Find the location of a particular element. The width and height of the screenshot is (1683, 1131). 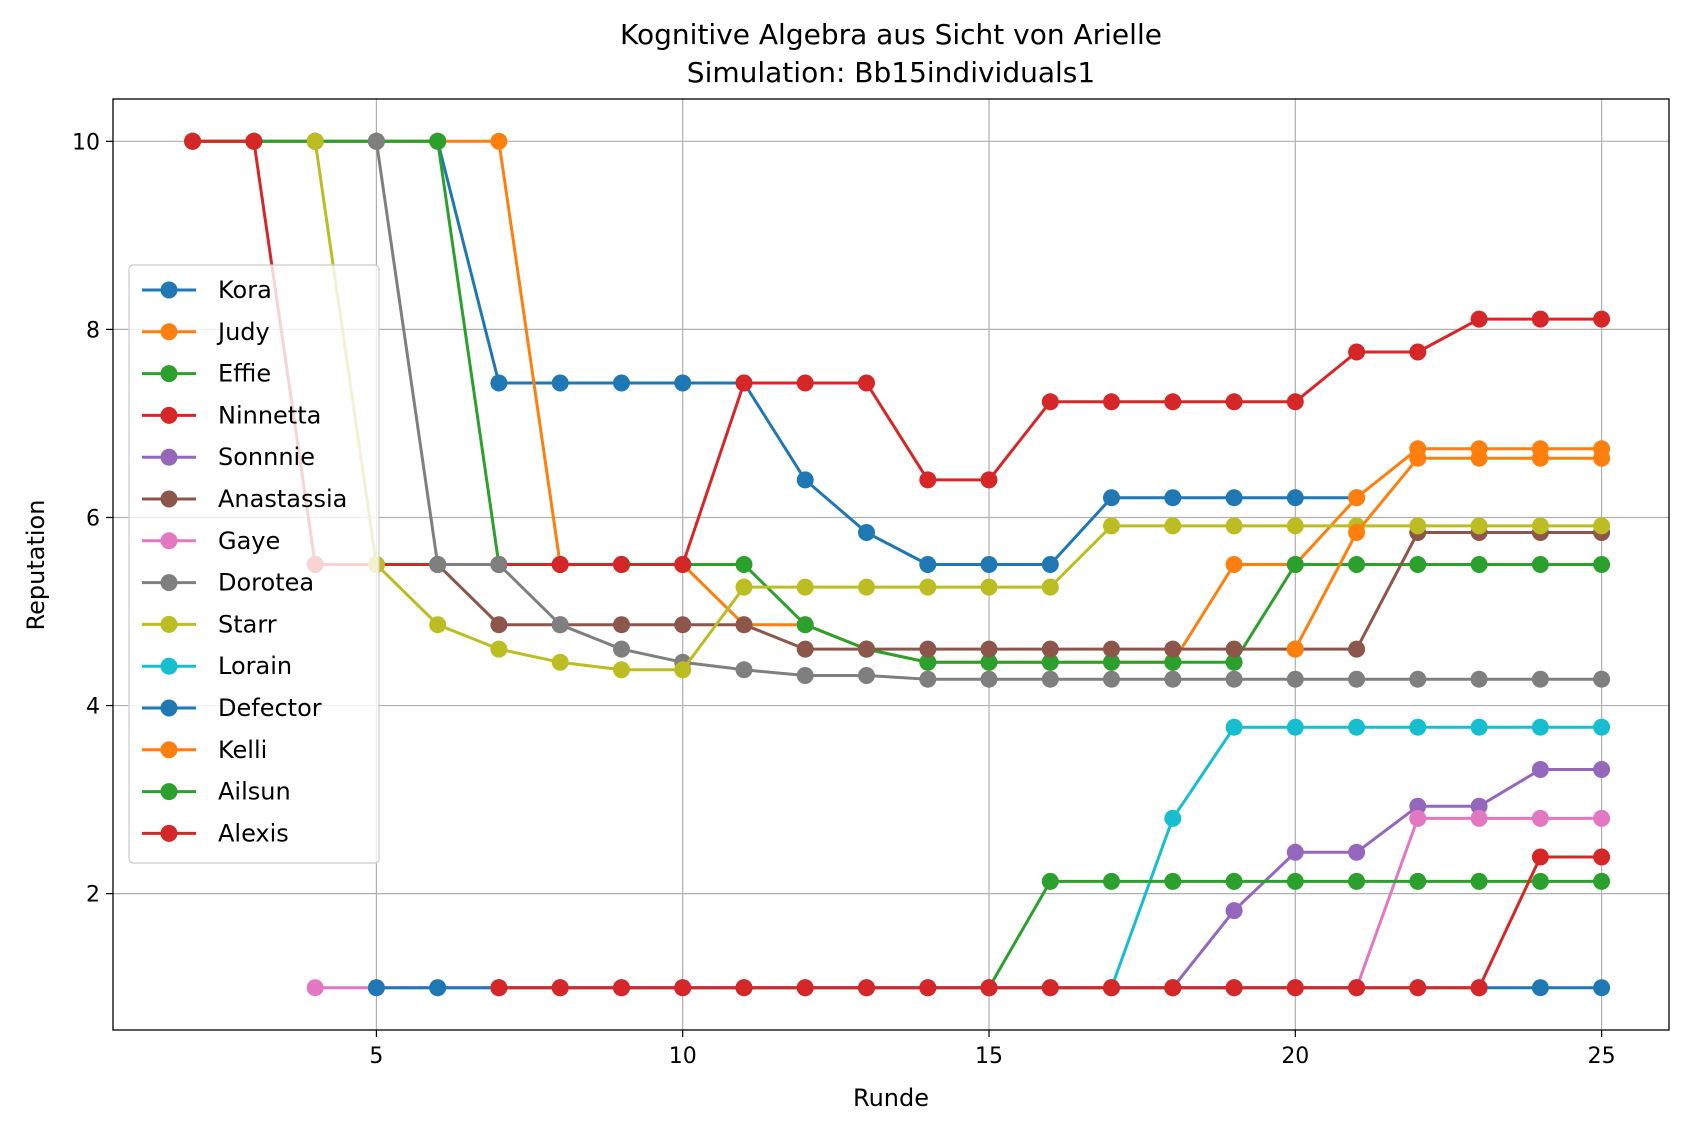

legend-item: Kora is located at coordinates (207, 290).